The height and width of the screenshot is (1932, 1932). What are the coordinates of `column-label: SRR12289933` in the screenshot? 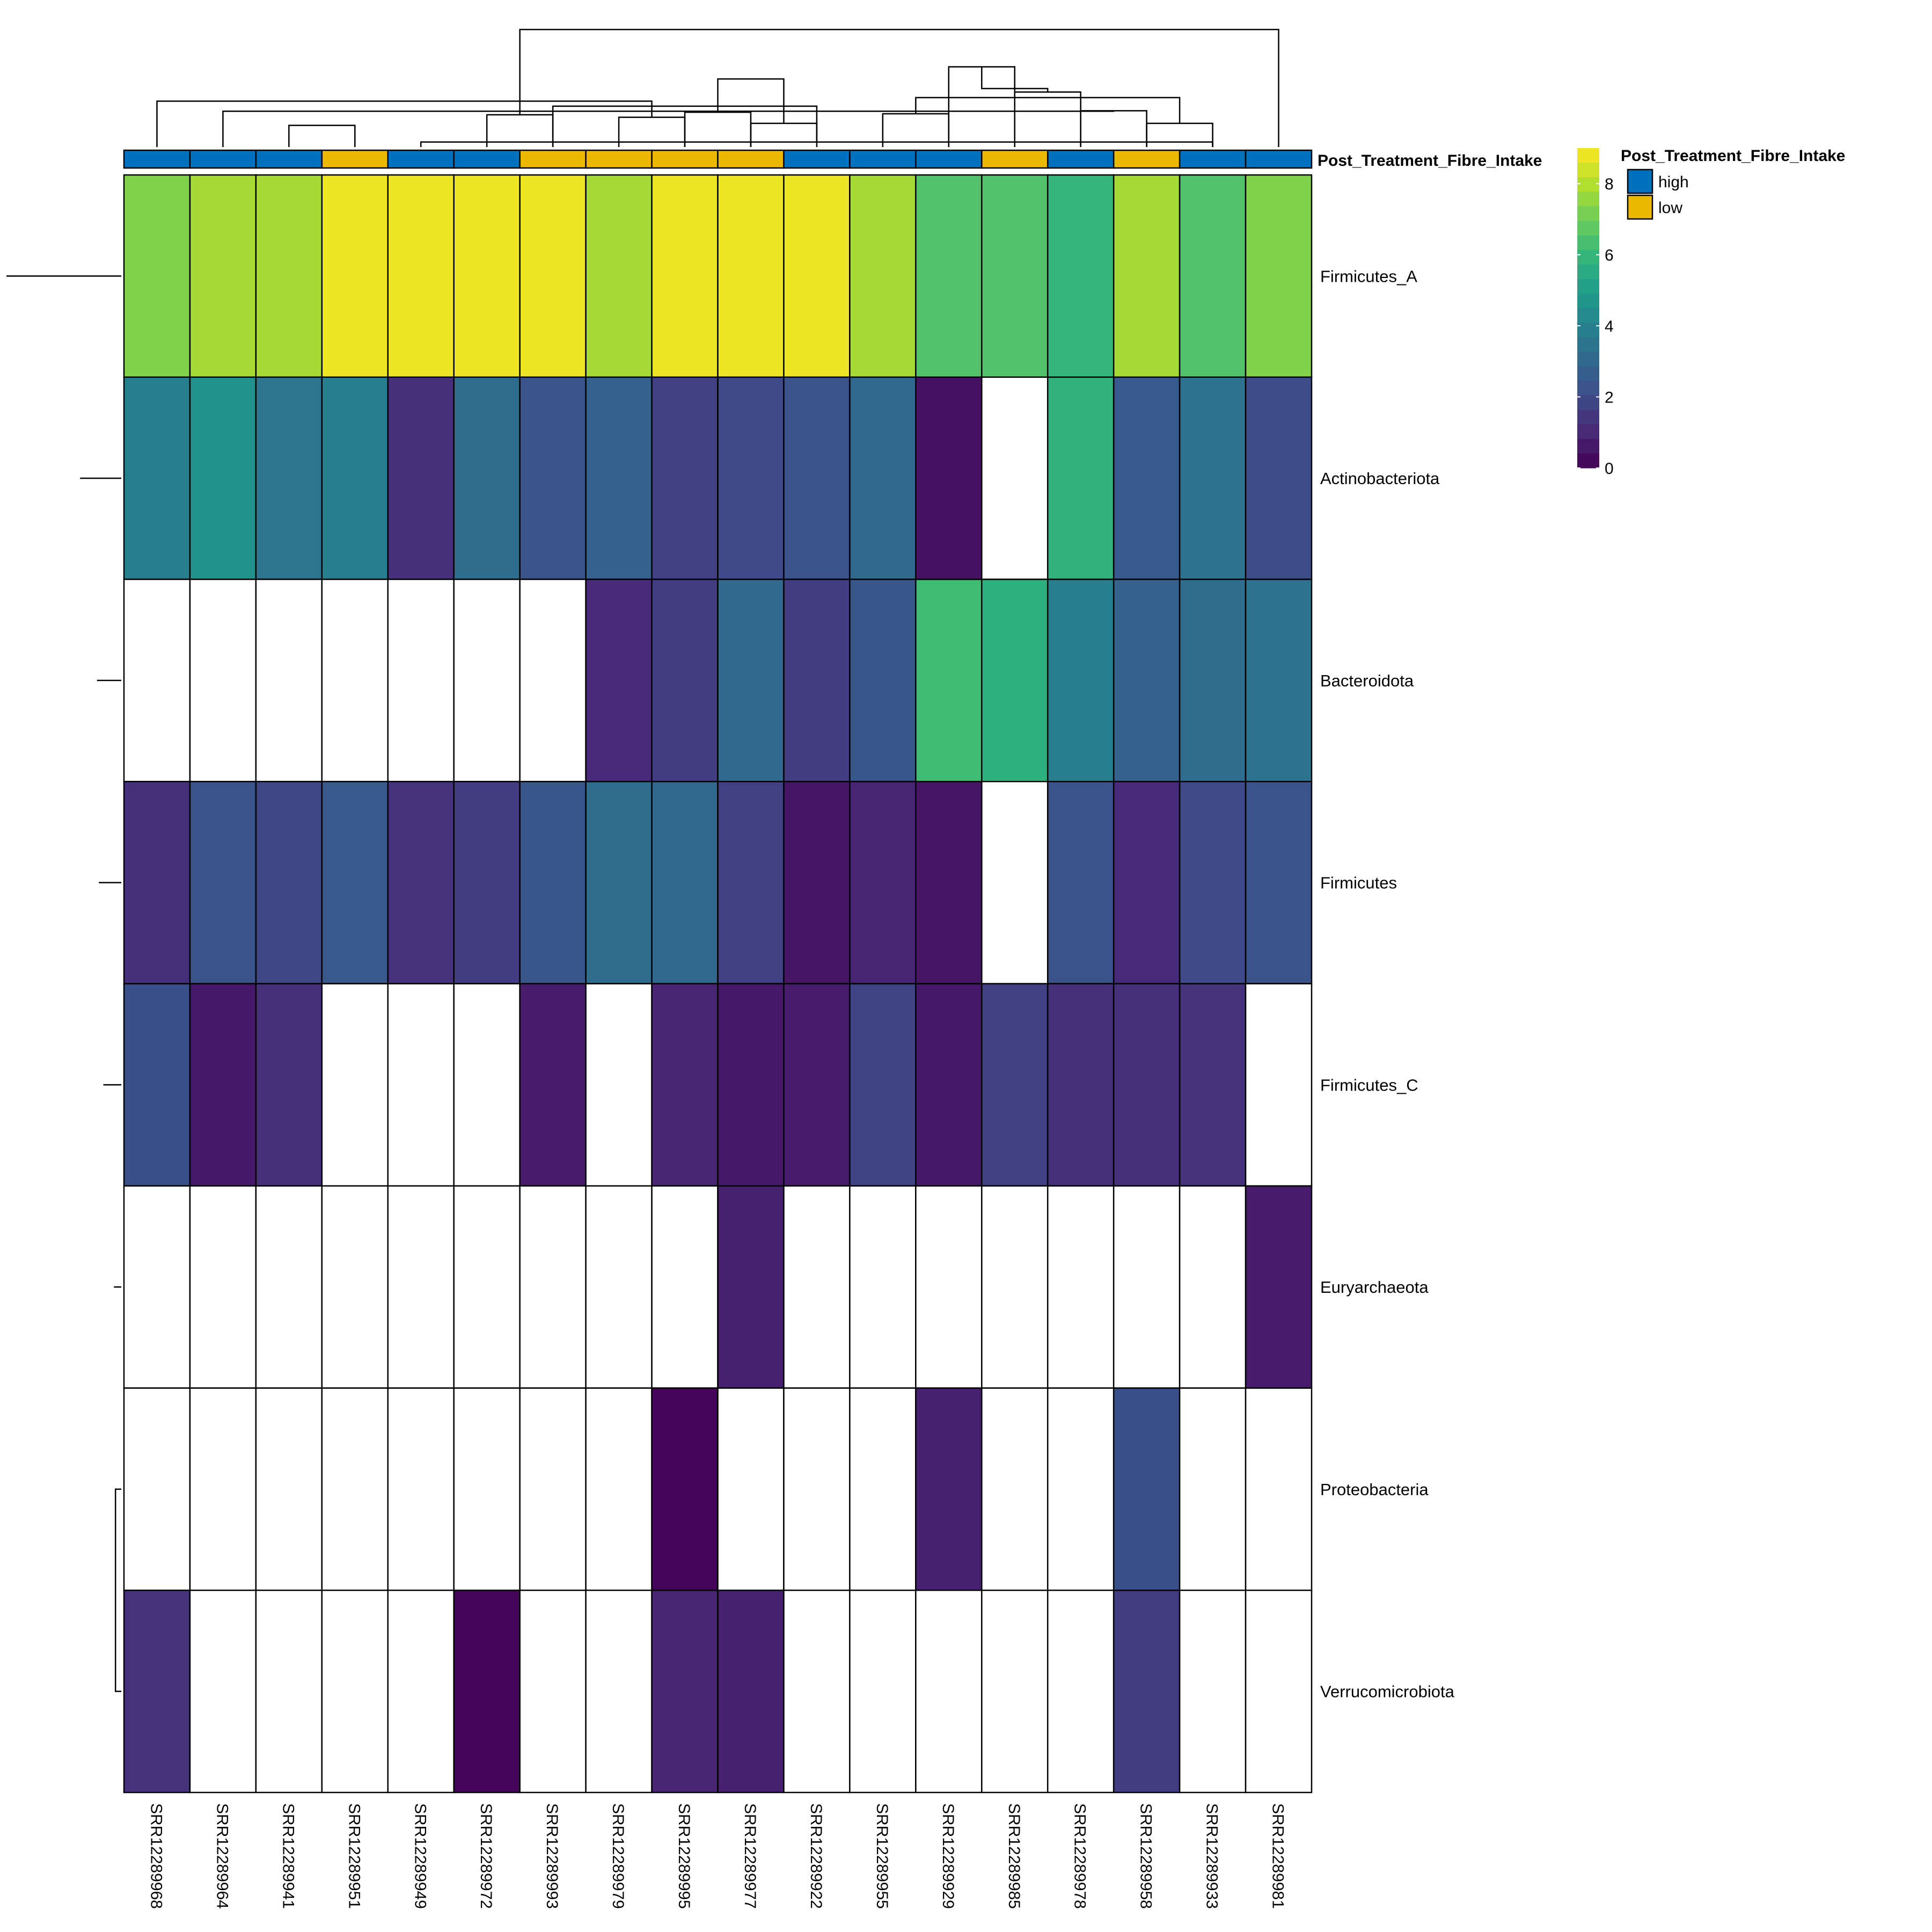 It's located at (1212, 1856).